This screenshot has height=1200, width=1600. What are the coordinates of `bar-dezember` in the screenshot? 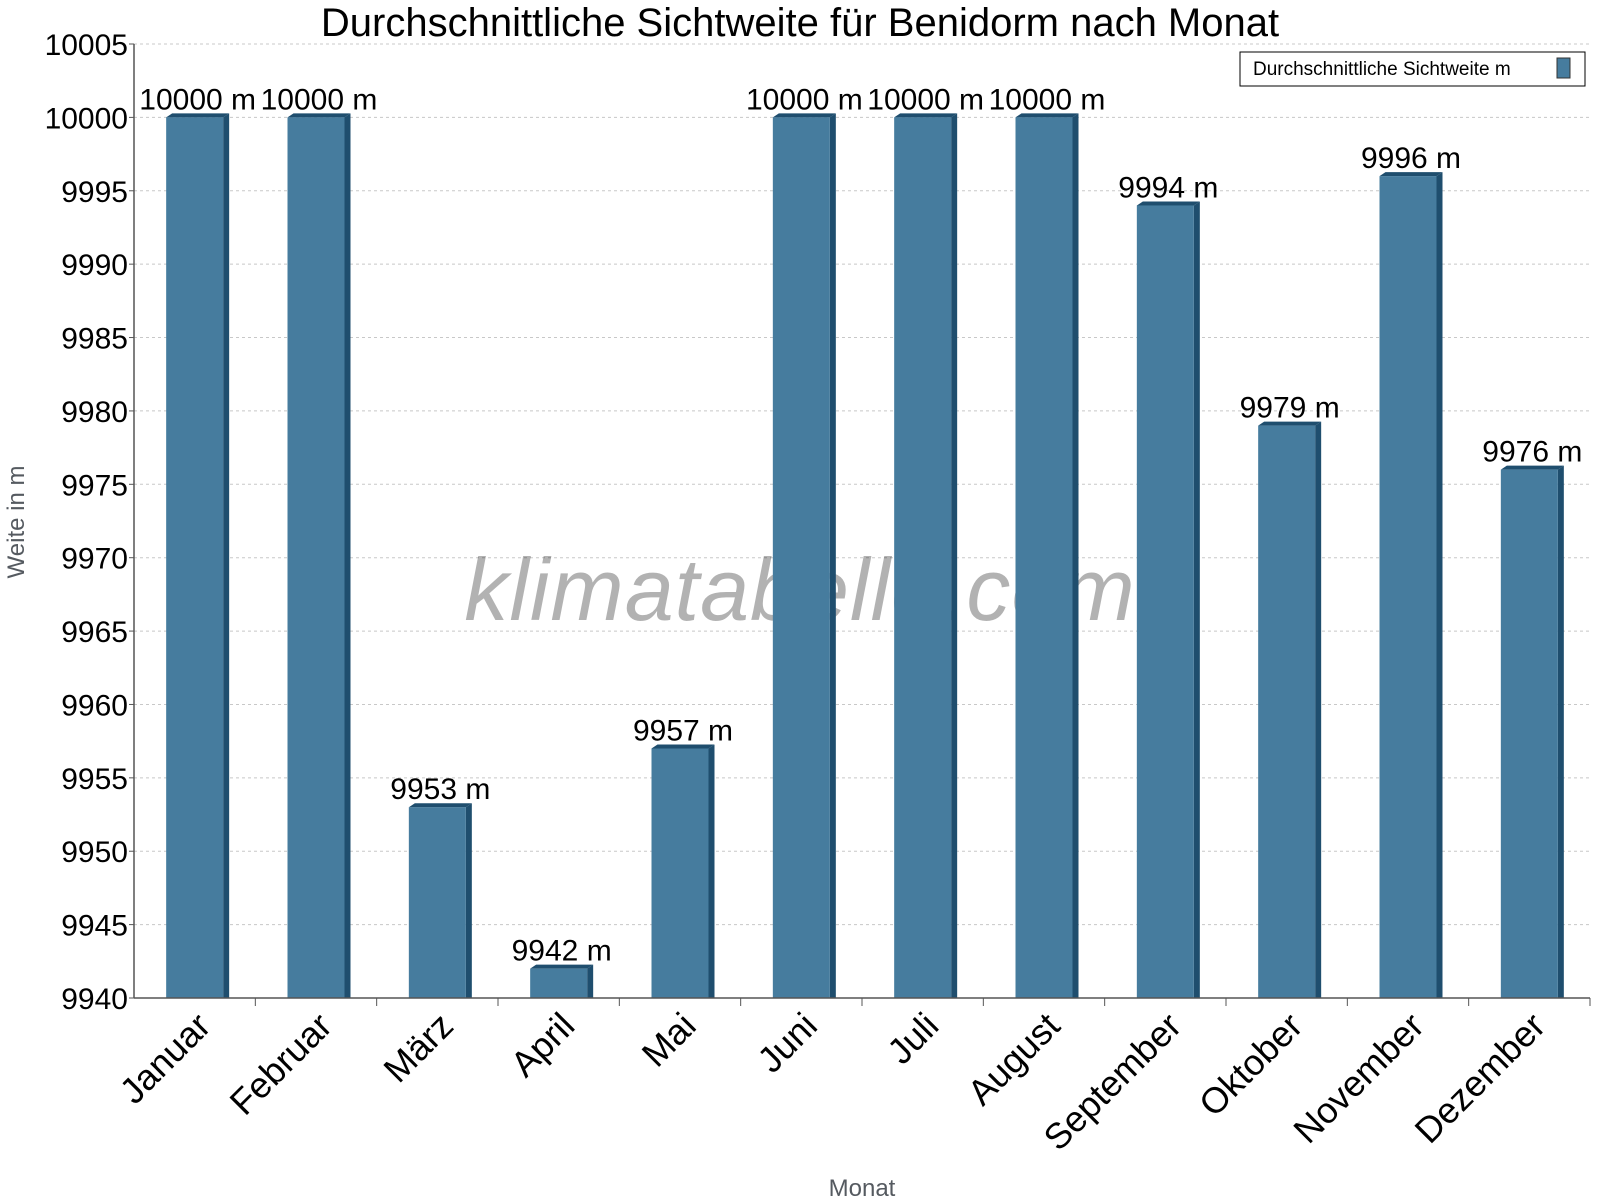 It's located at (1532, 732).